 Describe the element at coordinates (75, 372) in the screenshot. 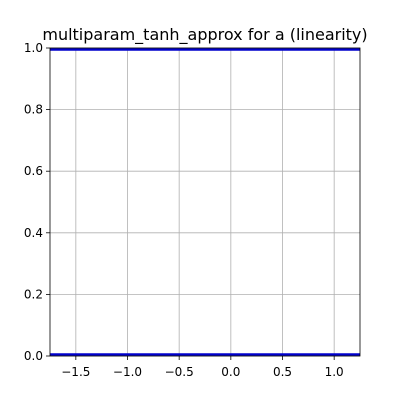

I see `x-tick-label: −1.5` at that location.